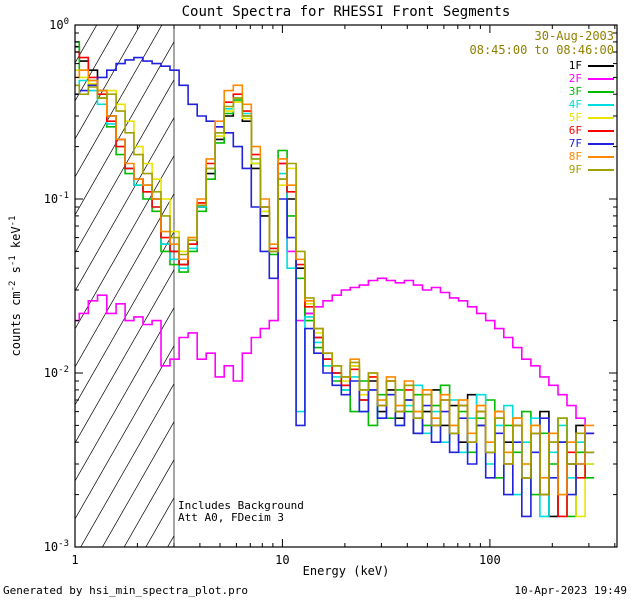  Describe the element at coordinates (575, 143) in the screenshot. I see `legend-label: 7F` at that location.